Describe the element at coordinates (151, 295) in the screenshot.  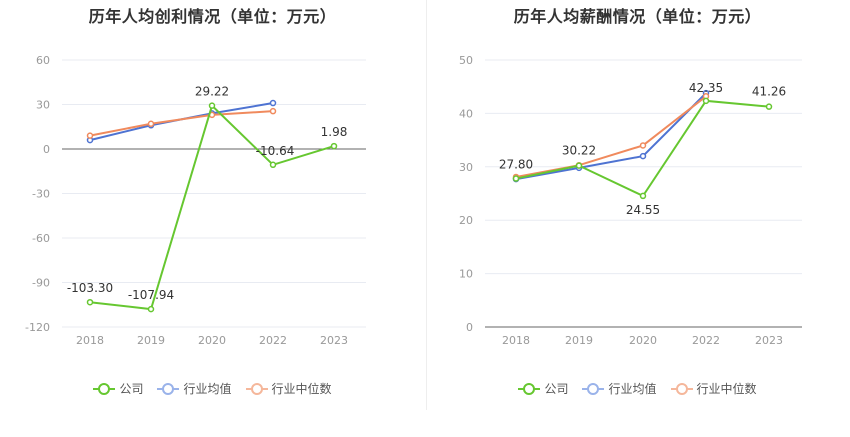
I see `data-label: -107.94` at that location.